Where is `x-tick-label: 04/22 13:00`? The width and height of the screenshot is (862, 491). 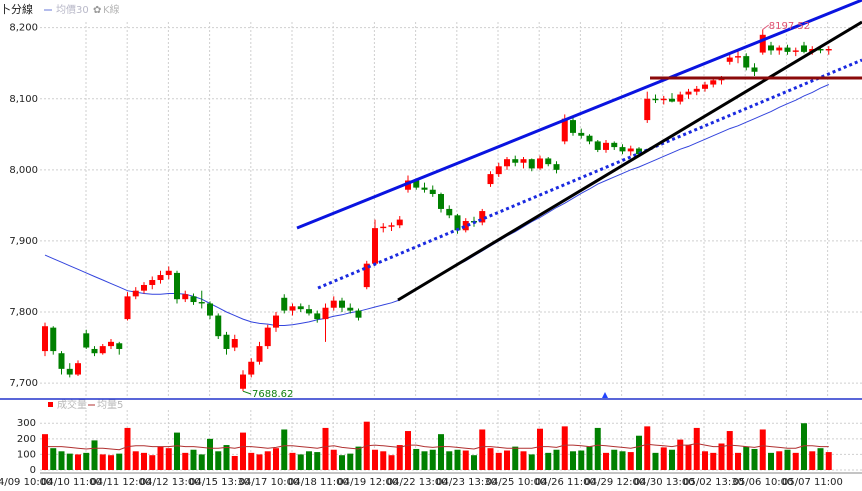
x-tick-label: 04/22 13:00 is located at coordinates (417, 482).